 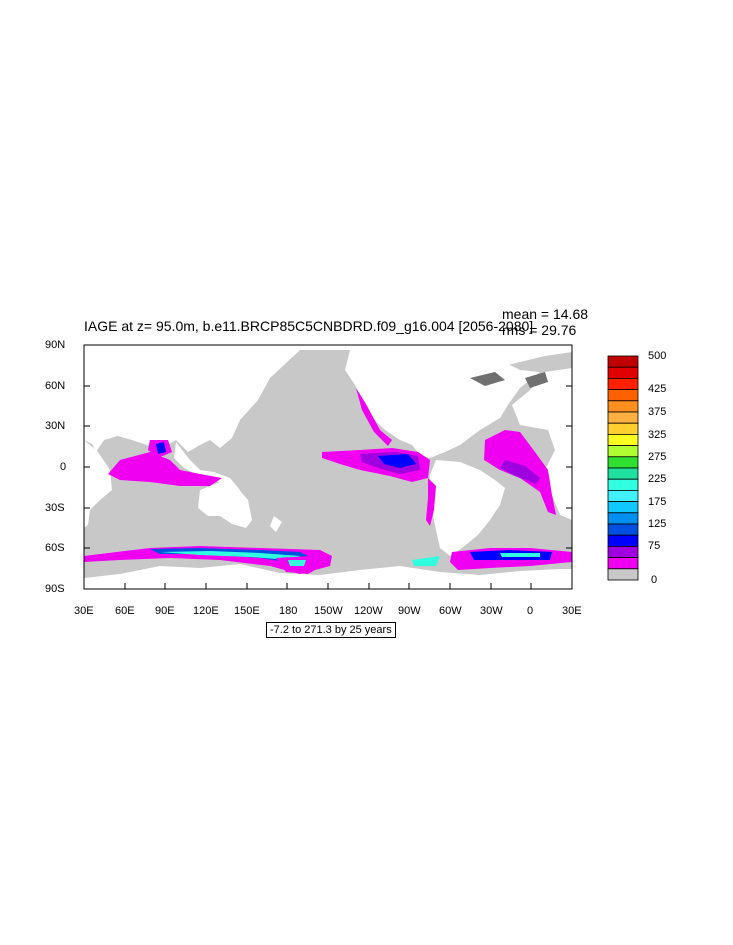 I want to click on cbar-label-325: 325, so click(x=657, y=435).